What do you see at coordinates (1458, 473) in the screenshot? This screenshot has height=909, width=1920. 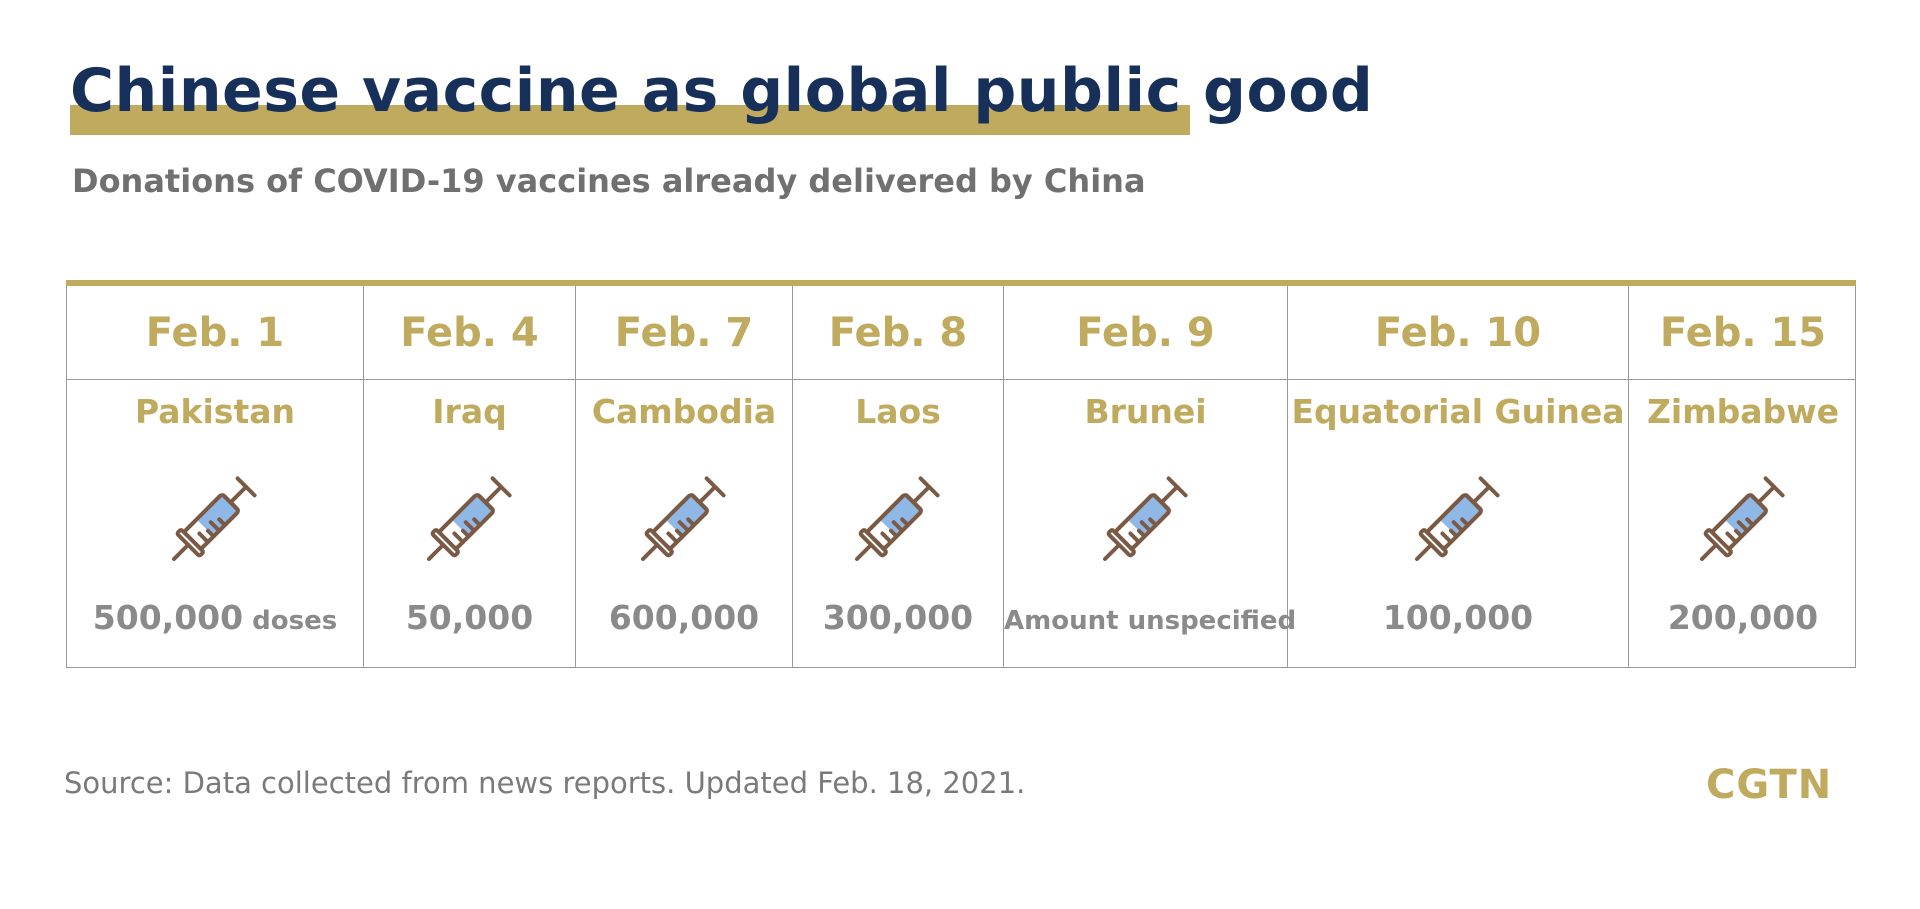 I see `table-column: Feb. 10 Equatorial Guinea 100,000` at bounding box center [1458, 473].